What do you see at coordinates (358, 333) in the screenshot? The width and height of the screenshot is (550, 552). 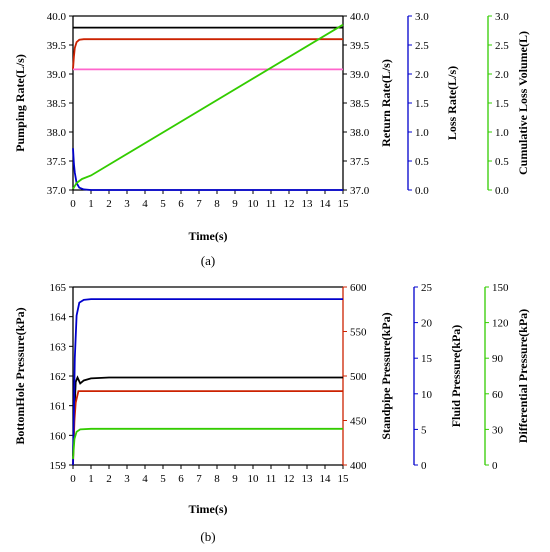 I see `y-tick-label-spp: 550` at bounding box center [358, 333].